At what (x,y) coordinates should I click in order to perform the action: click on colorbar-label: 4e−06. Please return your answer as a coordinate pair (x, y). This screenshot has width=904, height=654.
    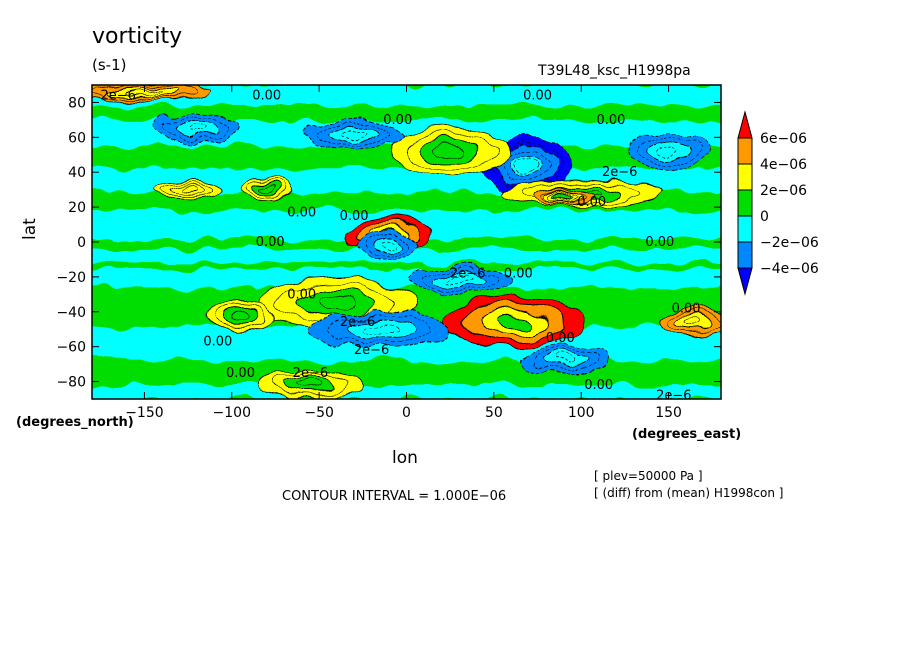
    Looking at the image, I should click on (783, 165).